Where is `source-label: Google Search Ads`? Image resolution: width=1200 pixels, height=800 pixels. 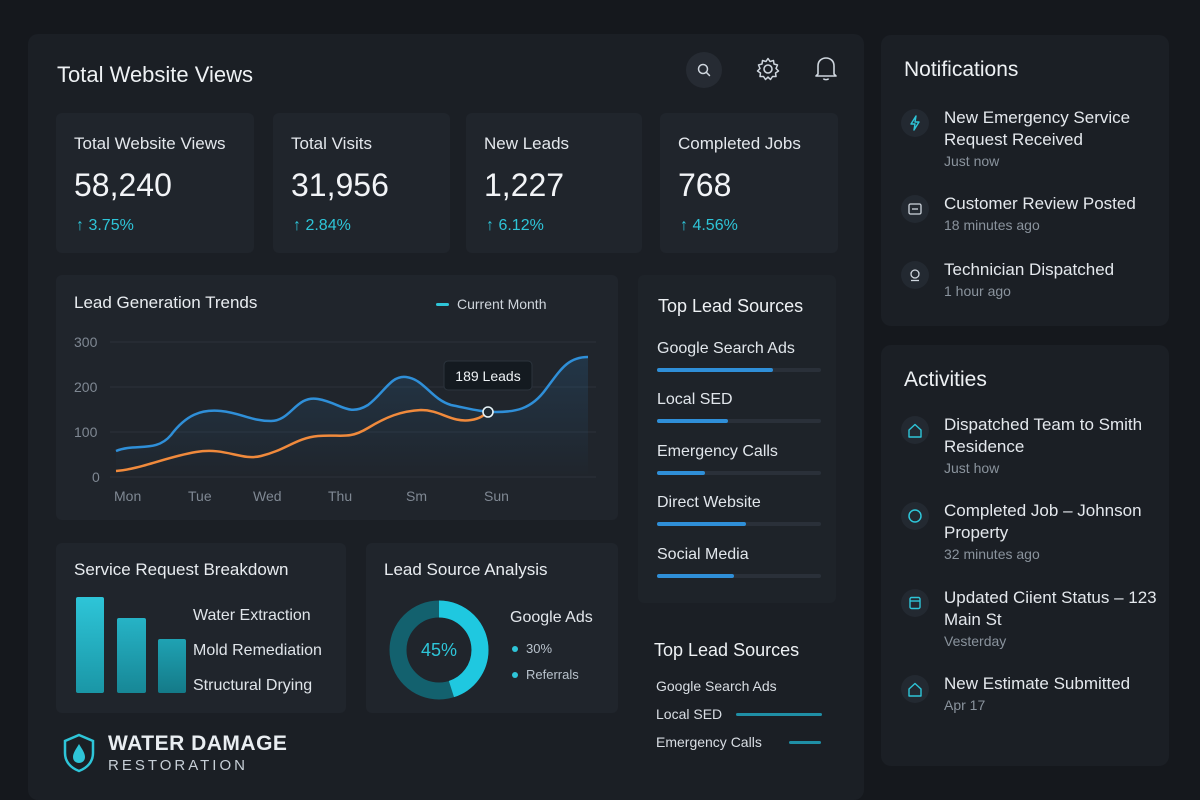 source-label: Google Search Ads is located at coordinates (726, 348).